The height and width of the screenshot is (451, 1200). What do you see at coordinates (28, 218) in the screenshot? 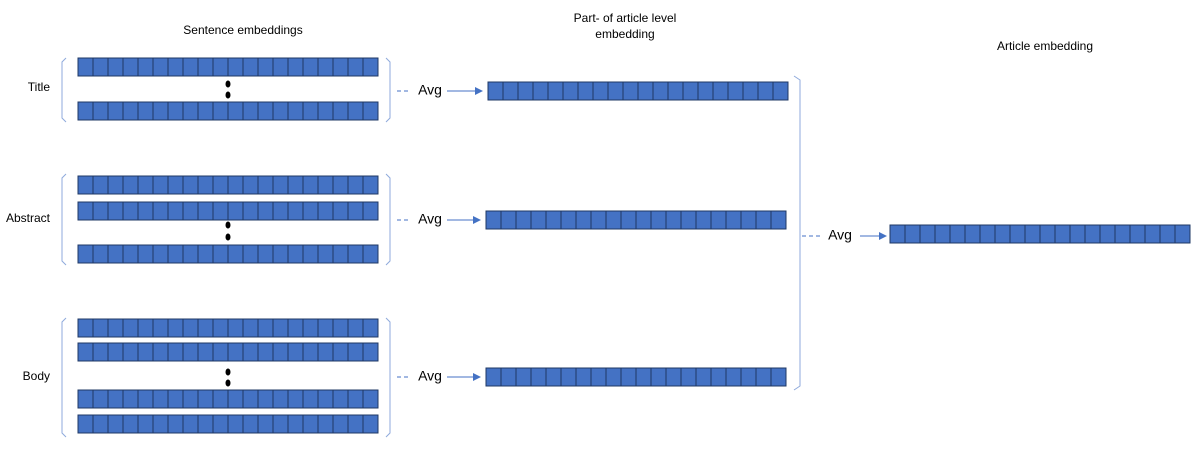
I see `row-label: Abstract` at bounding box center [28, 218].